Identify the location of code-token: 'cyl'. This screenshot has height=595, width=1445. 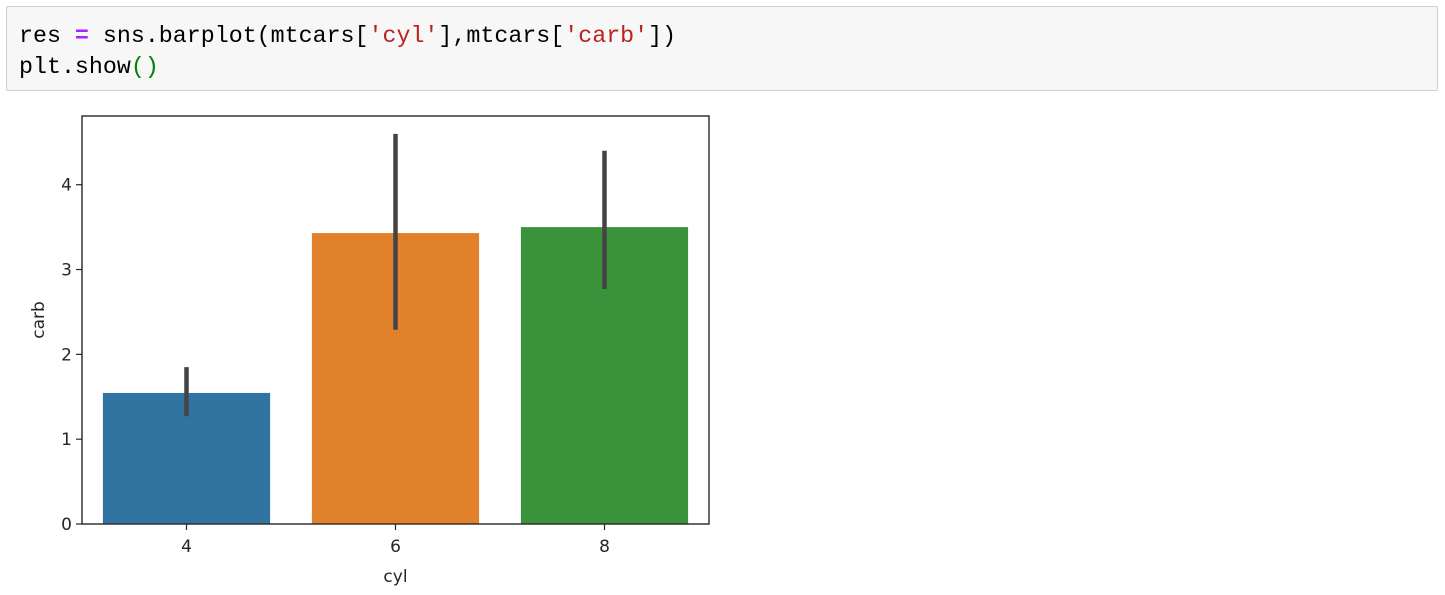
(403, 36).